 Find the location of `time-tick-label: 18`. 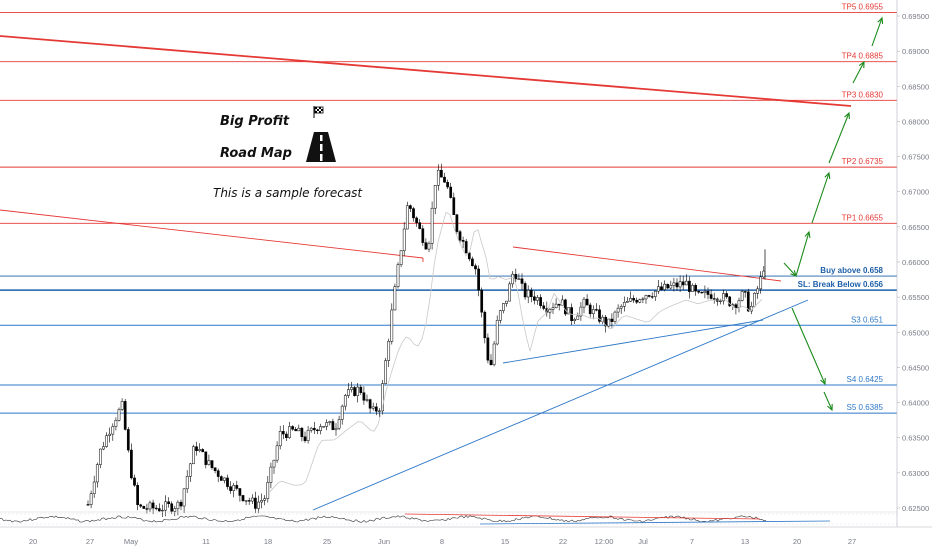

time-tick-label: 18 is located at coordinates (268, 541).